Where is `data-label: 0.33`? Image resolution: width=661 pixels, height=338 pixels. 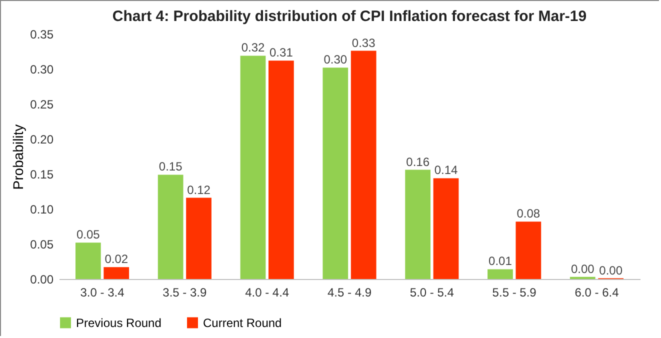
data-label: 0.33 is located at coordinates (364, 43).